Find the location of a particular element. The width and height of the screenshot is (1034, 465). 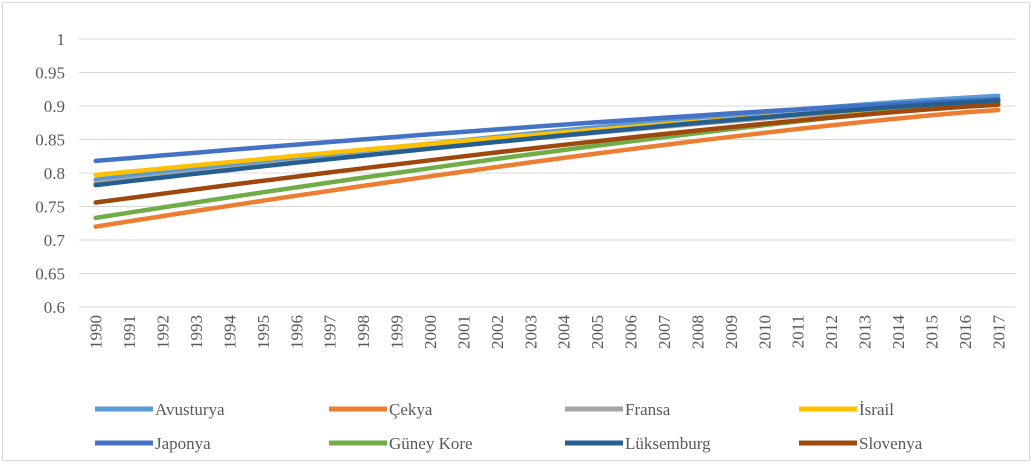

x-tick-label: 2008 is located at coordinates (697, 332).